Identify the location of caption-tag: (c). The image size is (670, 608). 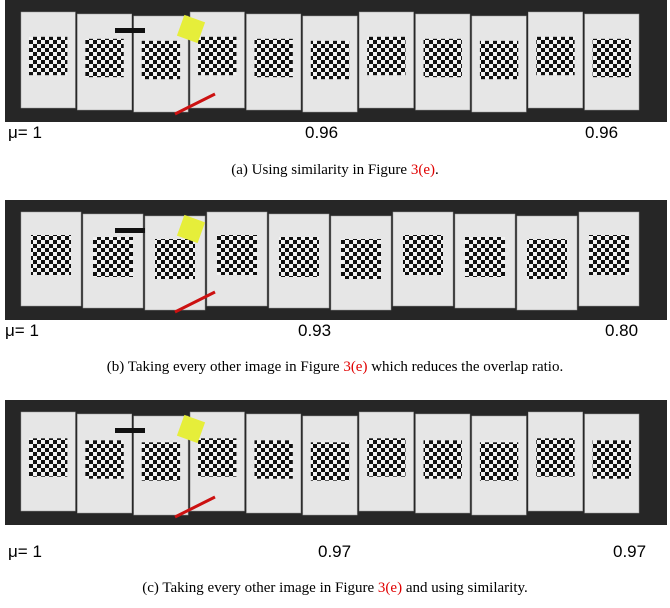
(150, 588).